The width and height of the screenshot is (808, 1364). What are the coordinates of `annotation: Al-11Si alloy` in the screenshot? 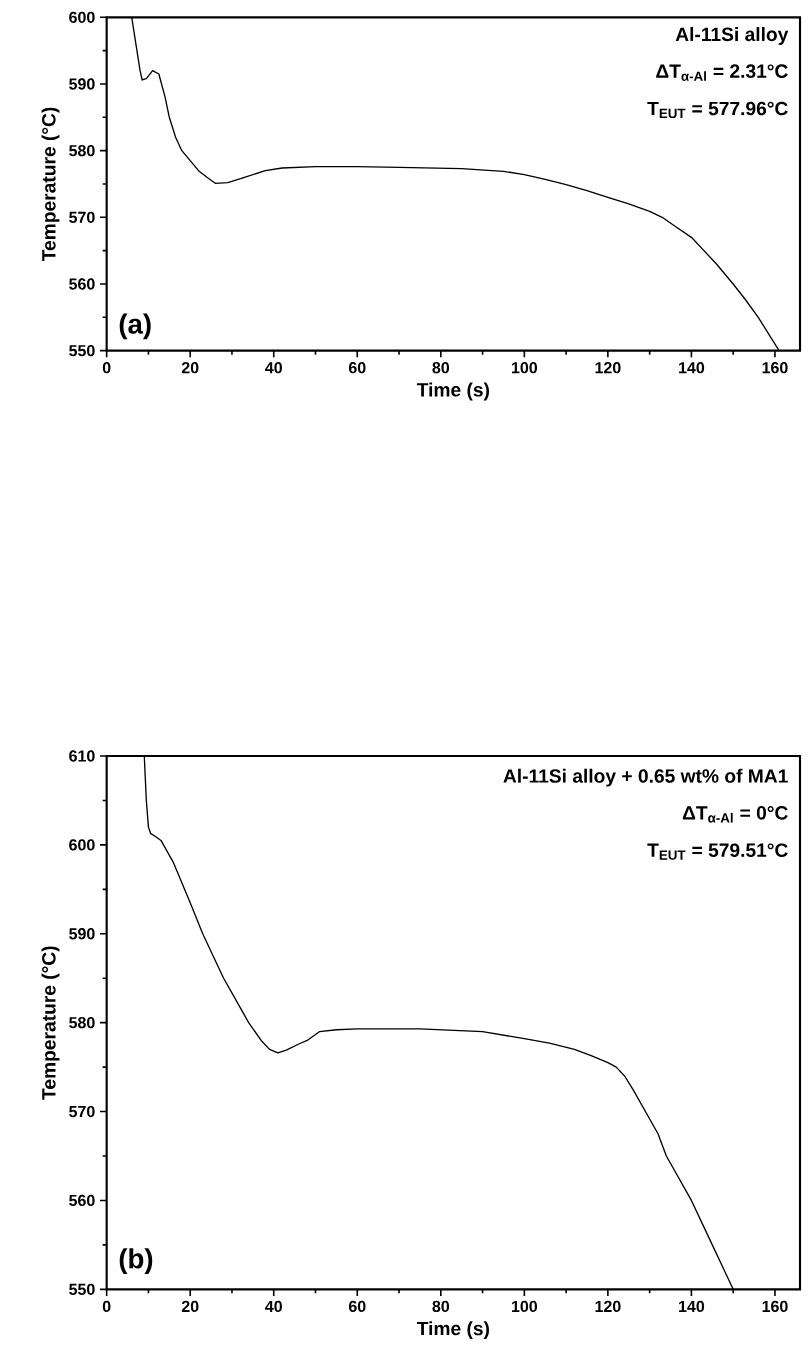 It's located at (732, 36).